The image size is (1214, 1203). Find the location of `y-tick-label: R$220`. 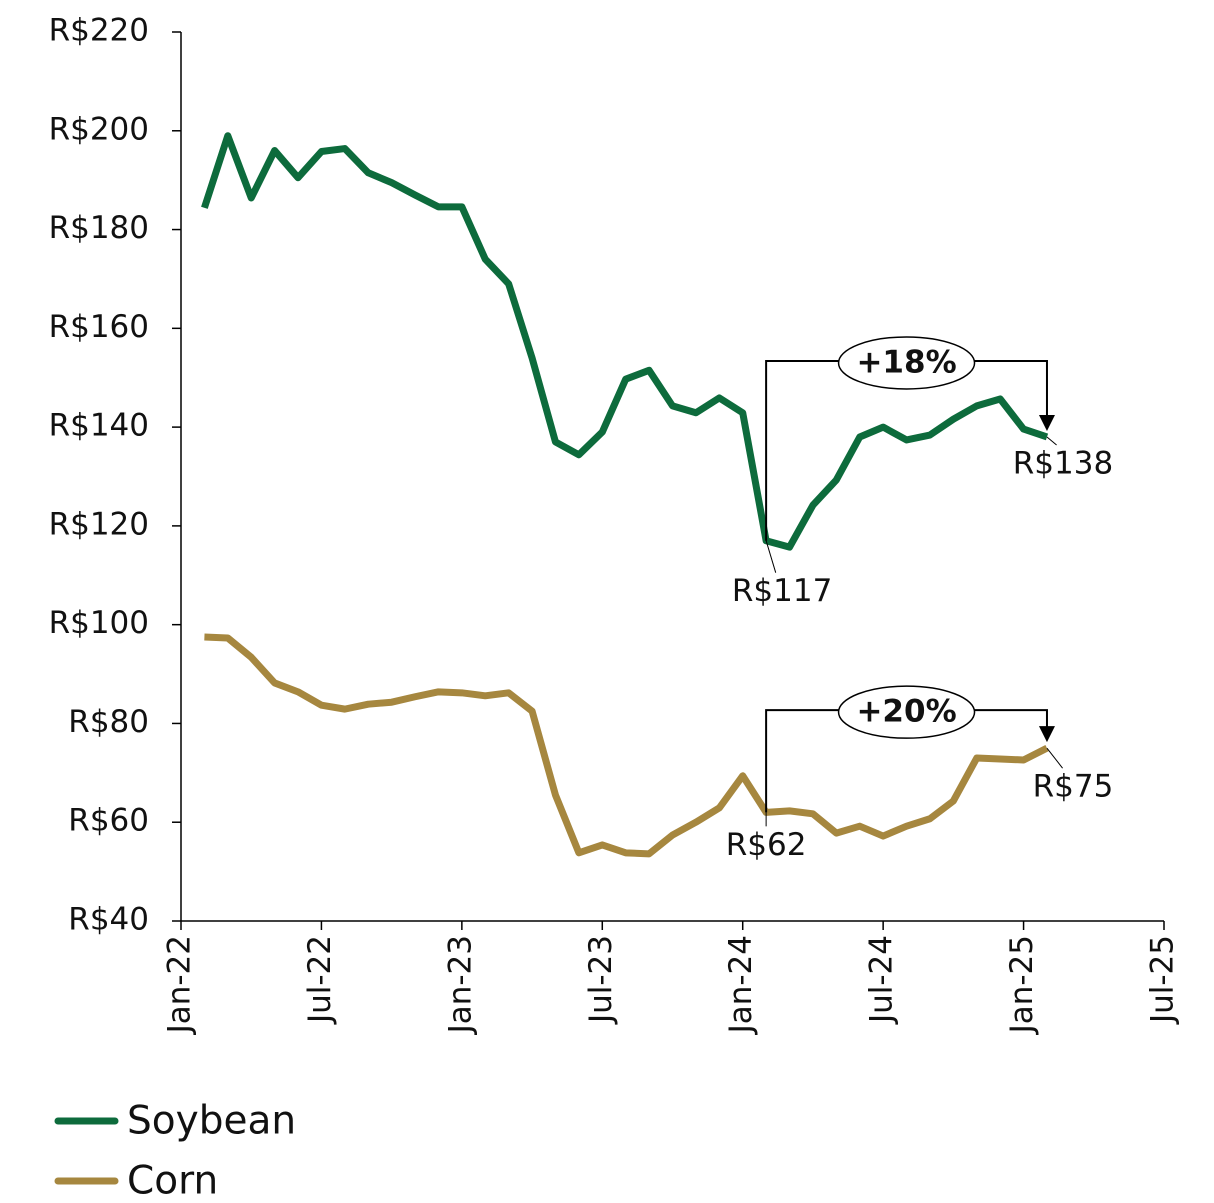

y-tick-label: R$220 is located at coordinates (99, 31).